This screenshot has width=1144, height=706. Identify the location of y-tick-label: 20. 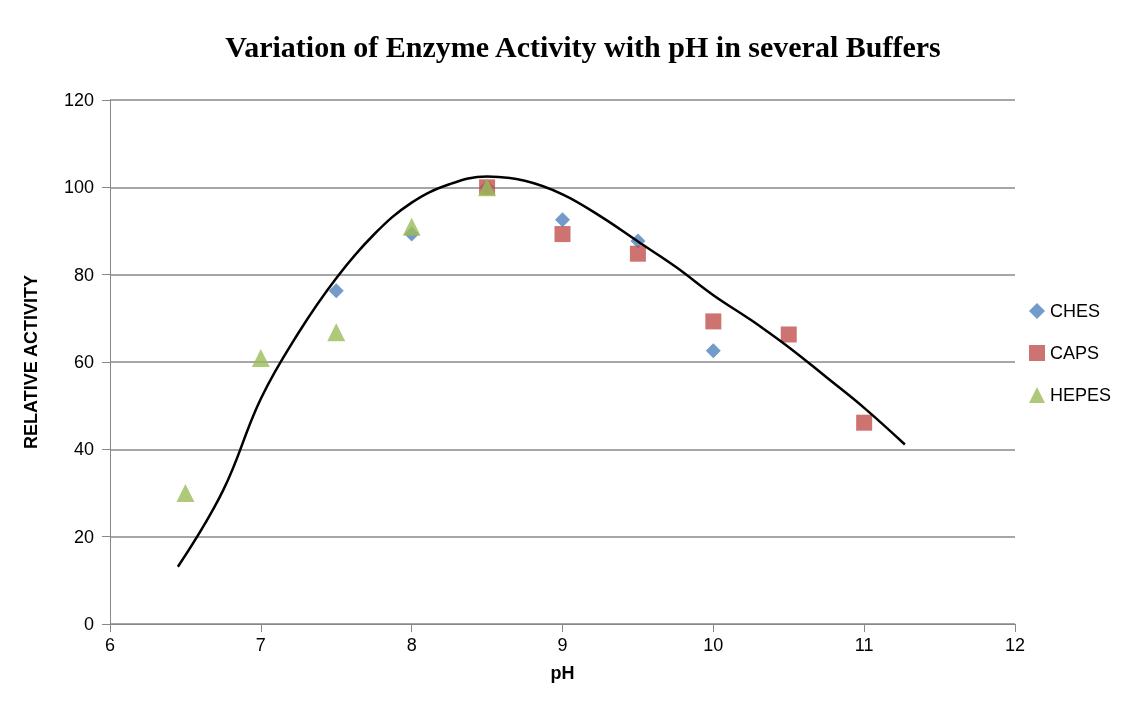
(83, 536).